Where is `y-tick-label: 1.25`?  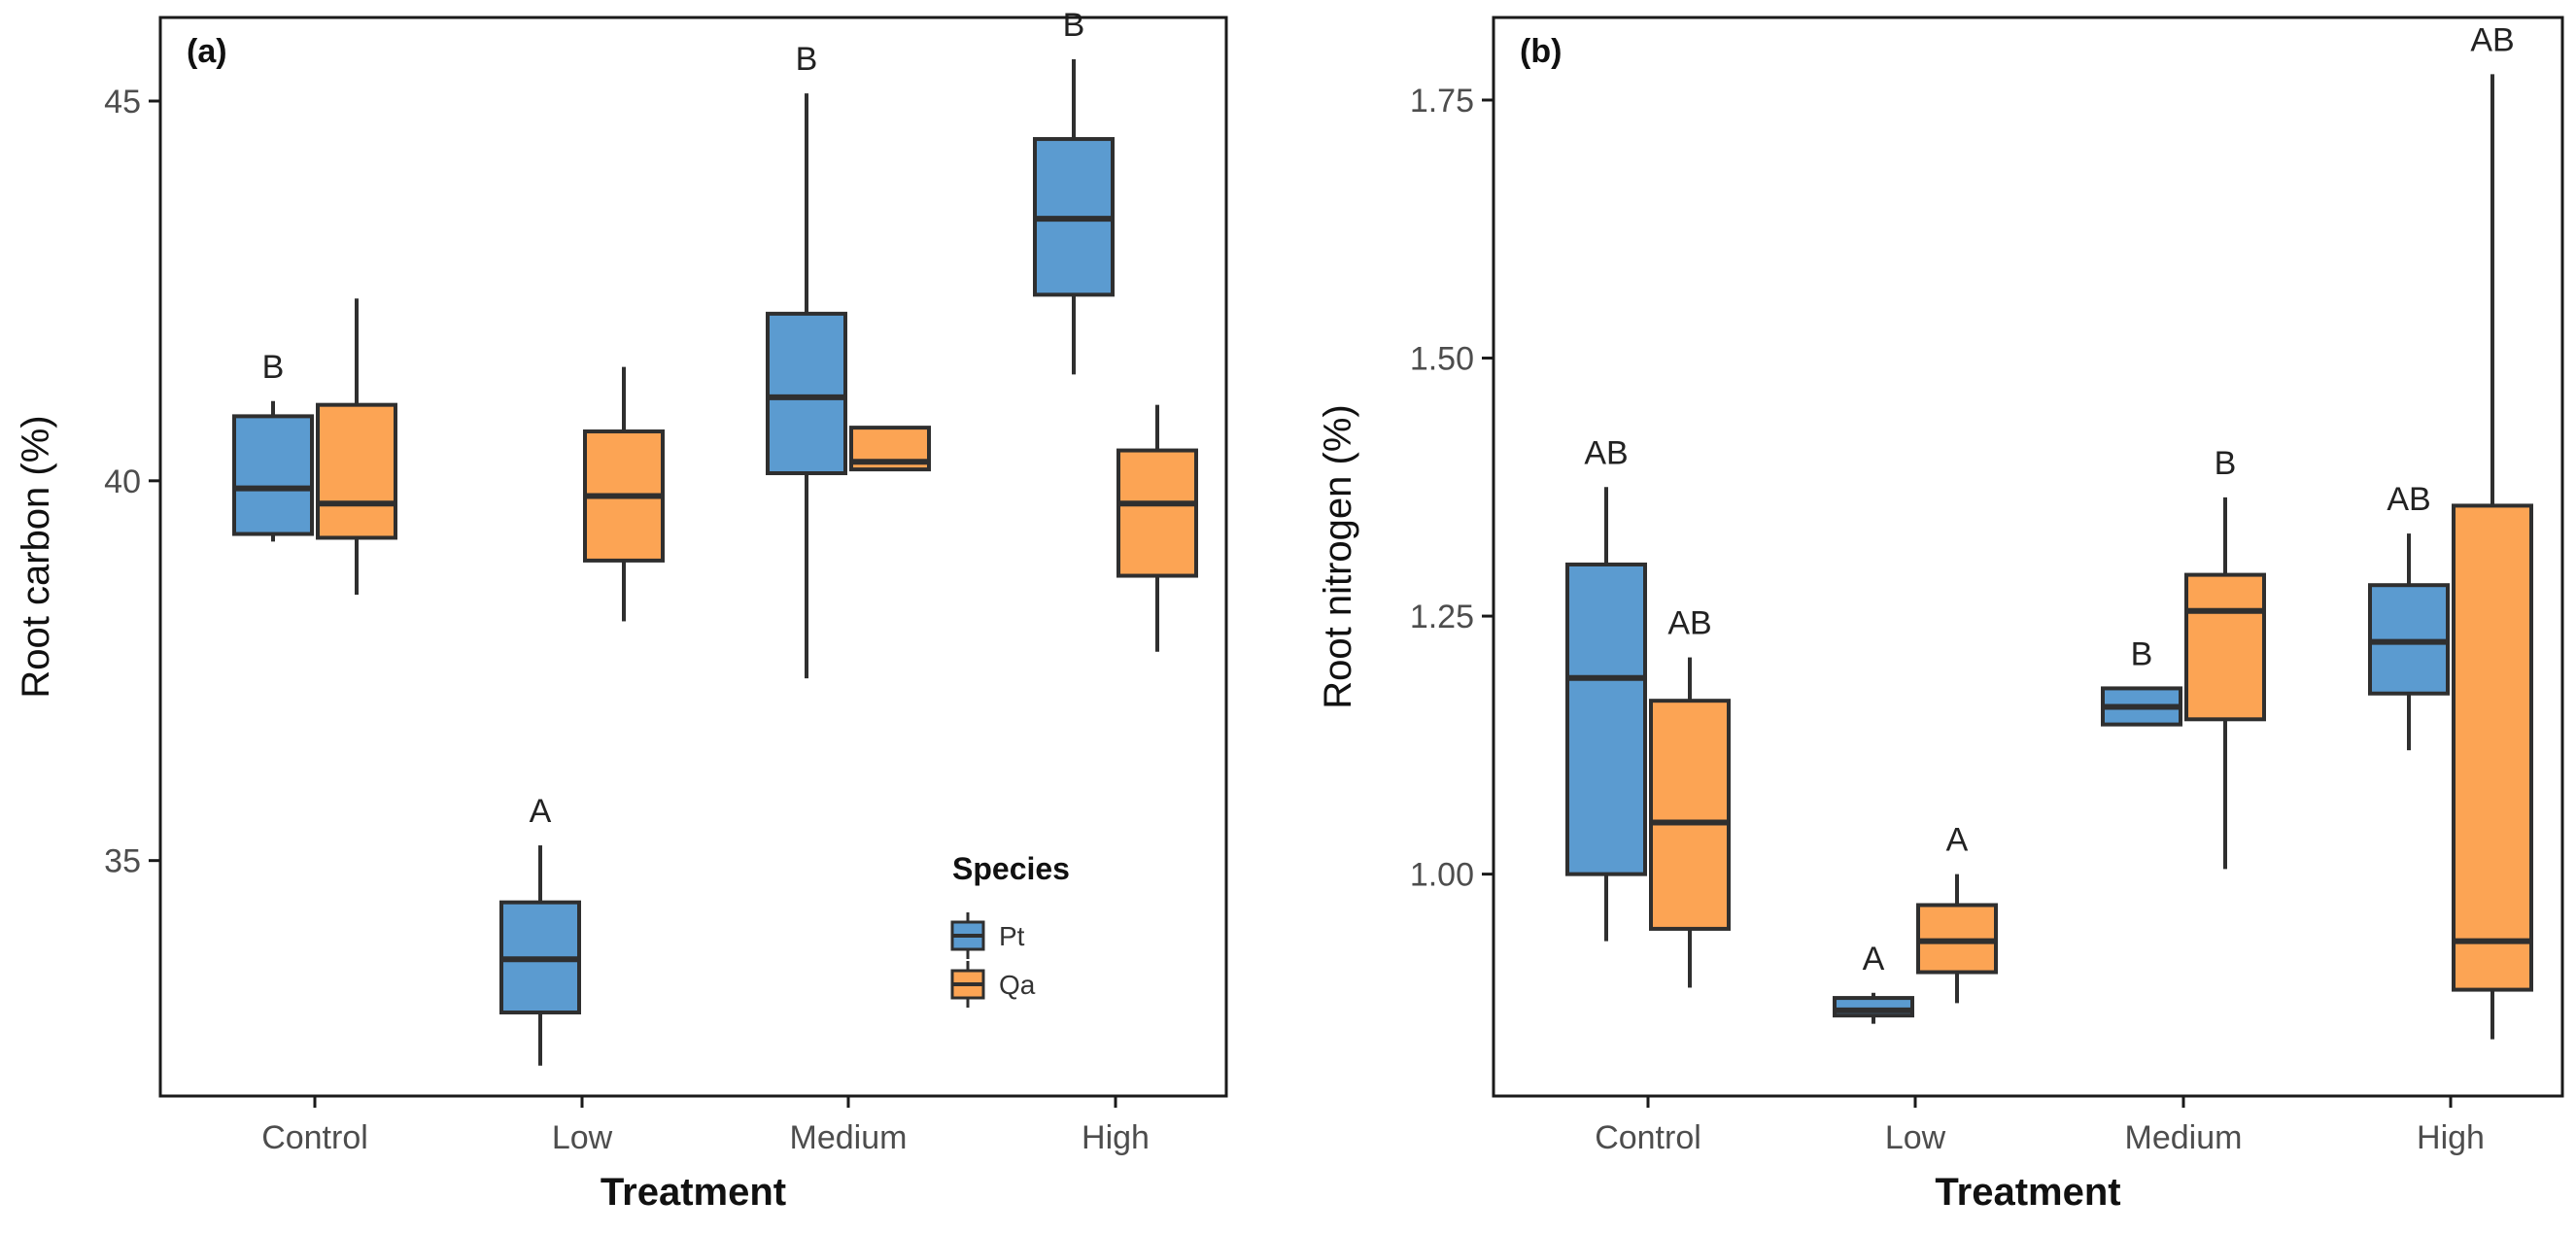
y-tick-label: 1.25 is located at coordinates (1442, 617).